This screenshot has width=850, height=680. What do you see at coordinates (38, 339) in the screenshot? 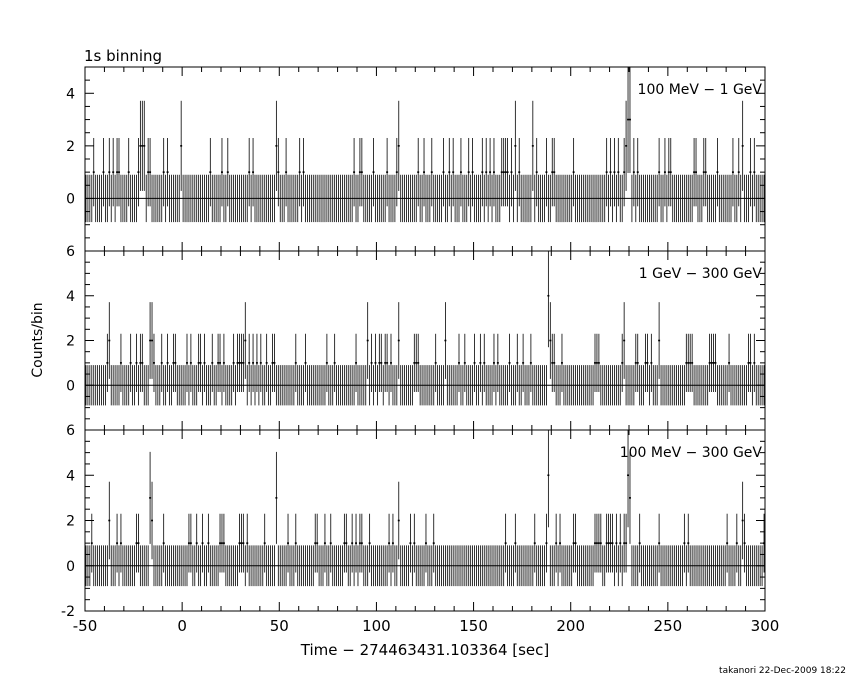
I see `y-axis-label: Counts/bin` at bounding box center [38, 339].